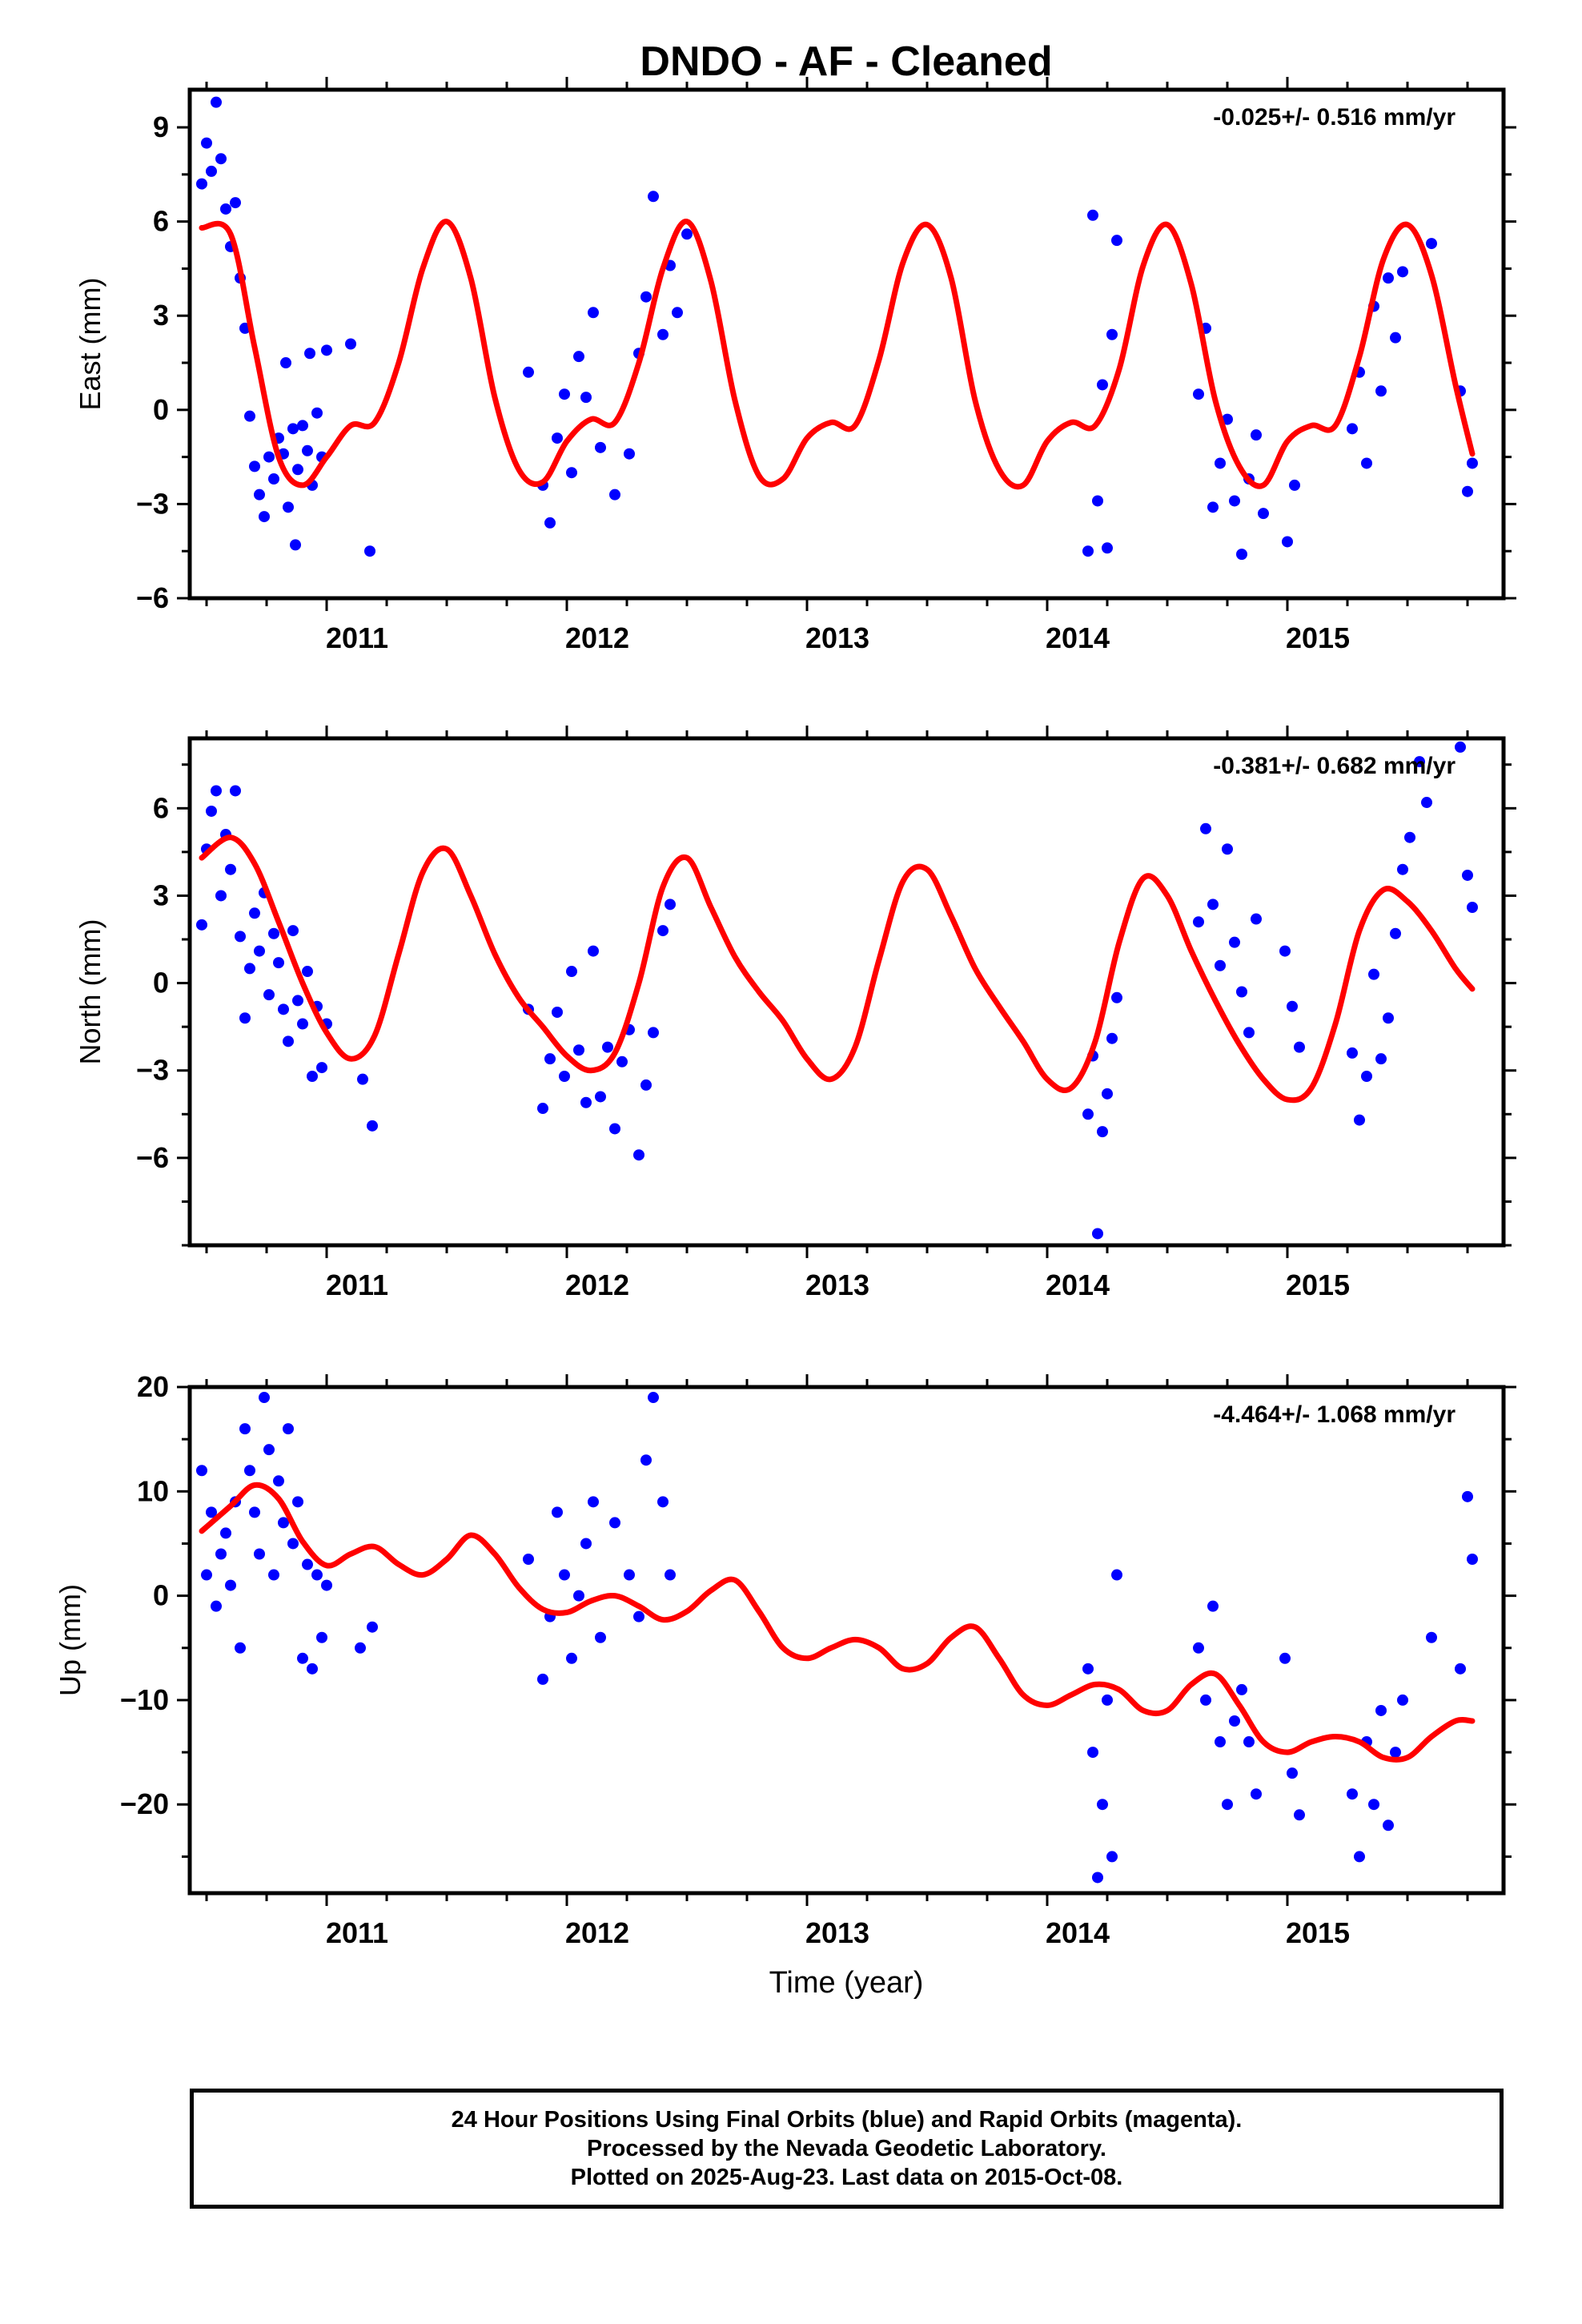 The width and height of the screenshot is (1582, 2324). Describe the element at coordinates (1318, 637) in the screenshot. I see `east-x-tick-label: 2015` at that location.